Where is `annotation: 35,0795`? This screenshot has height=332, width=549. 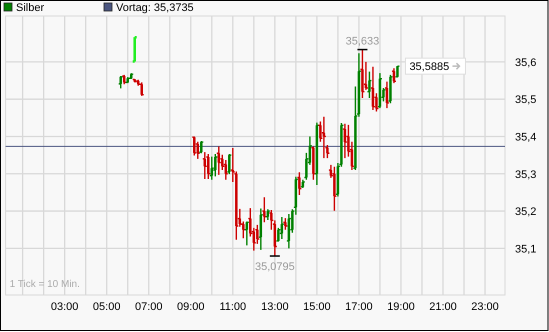 annotation: 35,0795 is located at coordinates (274, 267).